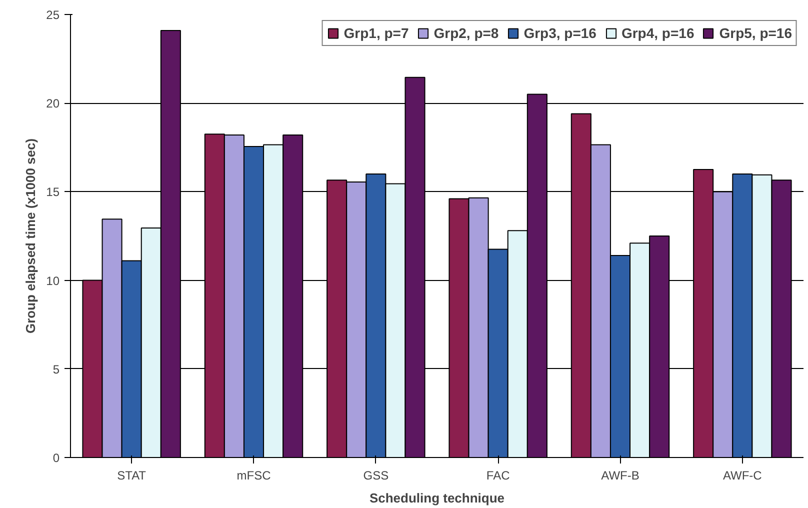 The height and width of the screenshot is (508, 808). I want to click on x-axis-title: Scheduling technique, so click(437, 498).